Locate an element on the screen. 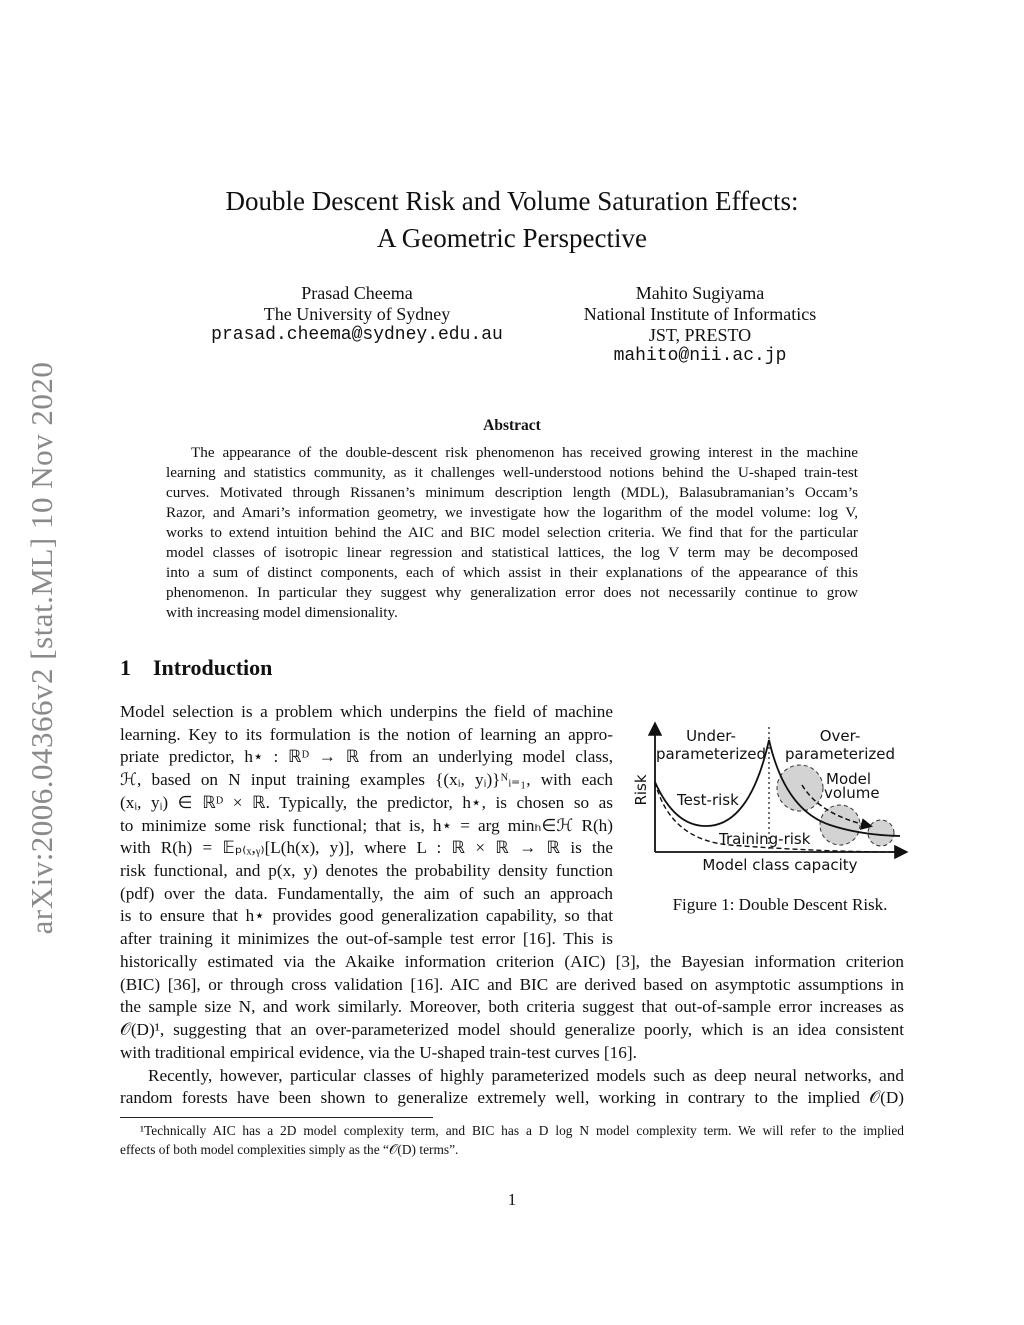 The image size is (1024, 1325). author-name: Mahito Sugiyama is located at coordinates (700, 293).